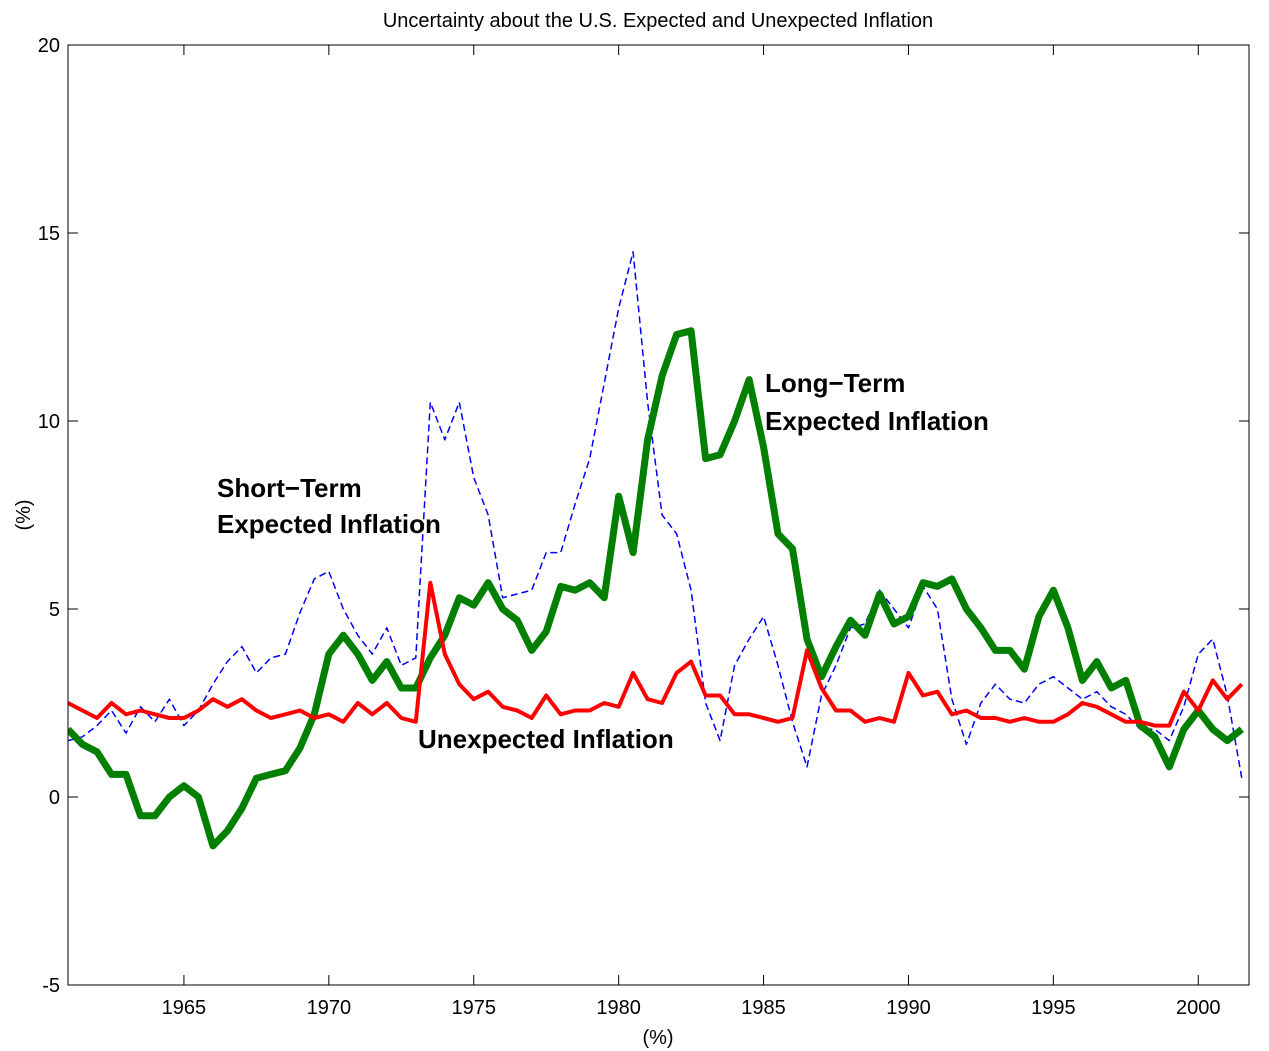  Describe the element at coordinates (49, 234) in the screenshot. I see `y-tick-label: 15` at that location.